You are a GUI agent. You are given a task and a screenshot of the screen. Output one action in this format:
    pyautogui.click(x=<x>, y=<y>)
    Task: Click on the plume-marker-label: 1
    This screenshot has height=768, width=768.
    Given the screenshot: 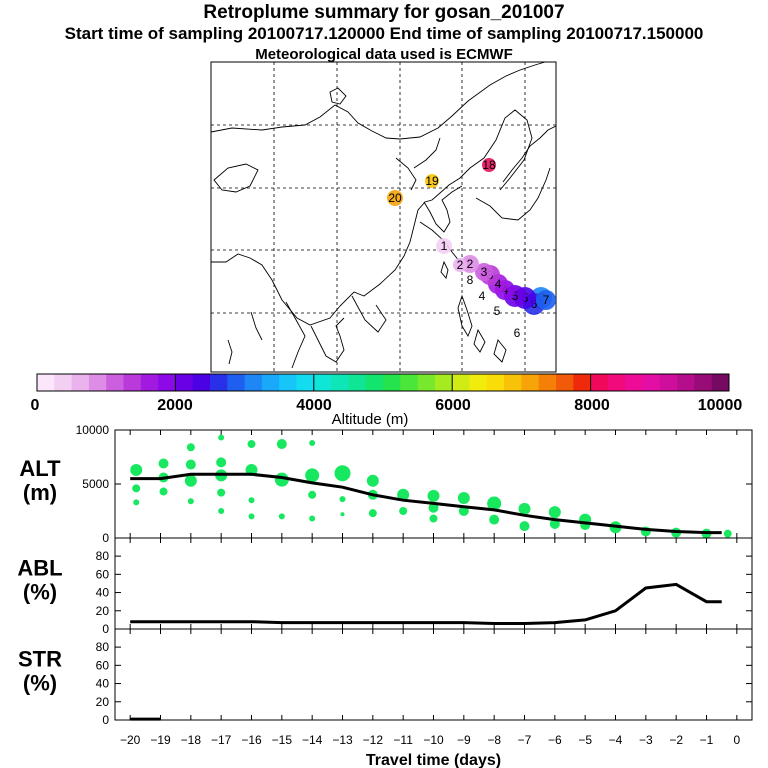 What is the action you would take?
    pyautogui.click(x=444, y=246)
    